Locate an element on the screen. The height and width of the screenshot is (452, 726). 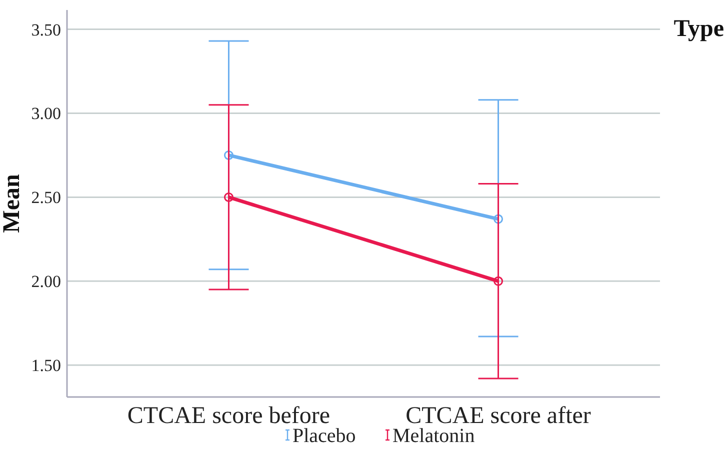
y-tick-label: 1.50 is located at coordinates (46, 366).